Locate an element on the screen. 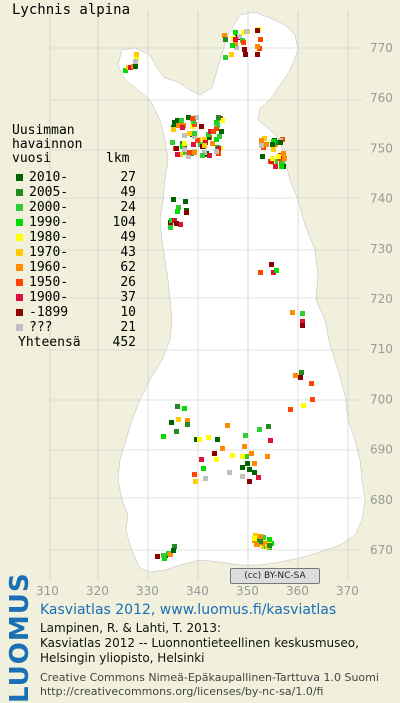  legend-total: Yhteensä 452 is located at coordinates (77, 342).